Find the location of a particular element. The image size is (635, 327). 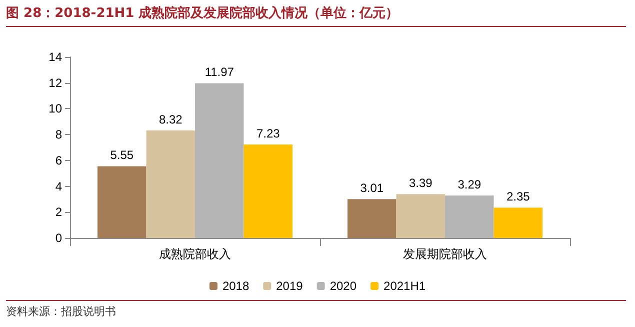

legend-label: 2019 is located at coordinates (290, 286).